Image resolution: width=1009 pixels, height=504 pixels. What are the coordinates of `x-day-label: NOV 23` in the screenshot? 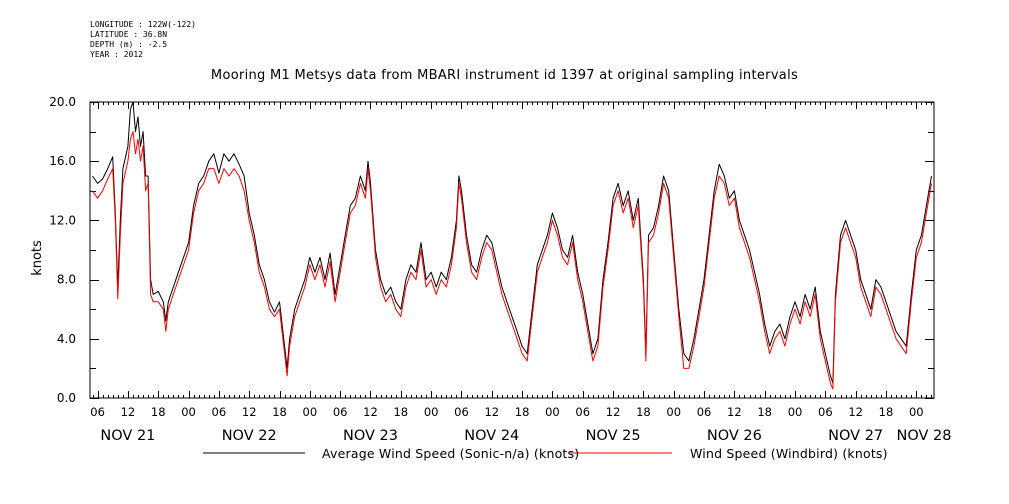 It's located at (370, 436).